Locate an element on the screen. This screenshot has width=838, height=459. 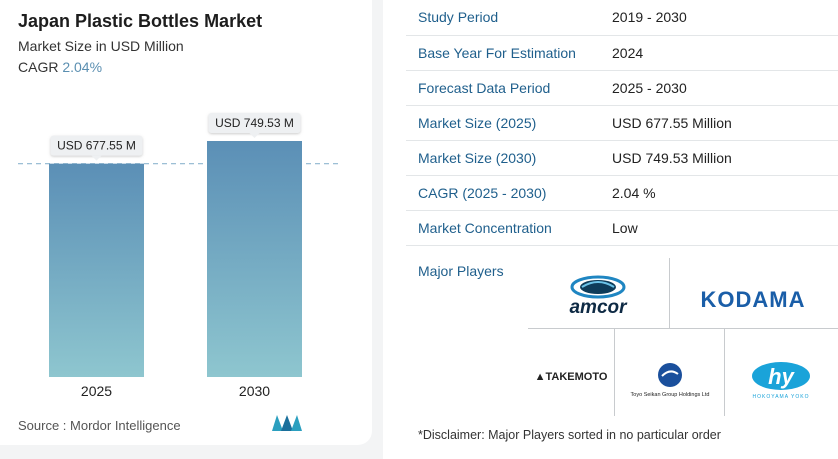
fact-row: Market Size (2025) USD 677.55 Million is located at coordinates (622, 123).